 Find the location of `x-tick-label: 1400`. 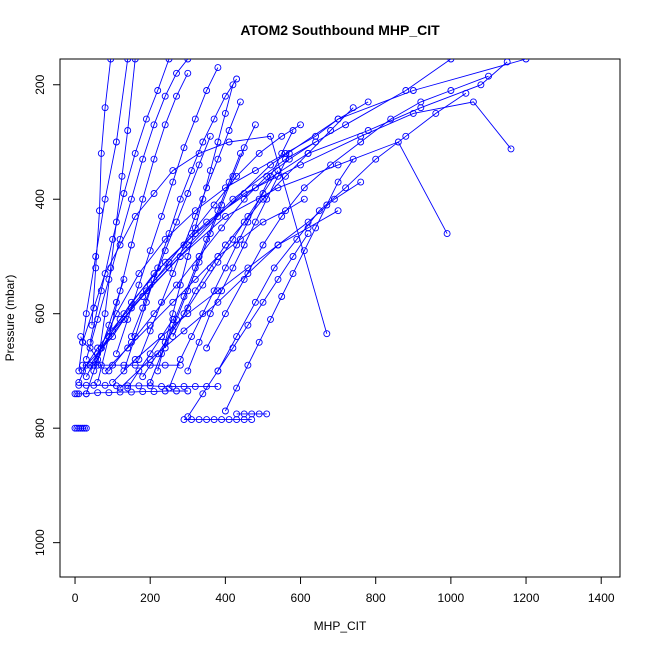

x-tick-label: 1400 is located at coordinates (601, 598).